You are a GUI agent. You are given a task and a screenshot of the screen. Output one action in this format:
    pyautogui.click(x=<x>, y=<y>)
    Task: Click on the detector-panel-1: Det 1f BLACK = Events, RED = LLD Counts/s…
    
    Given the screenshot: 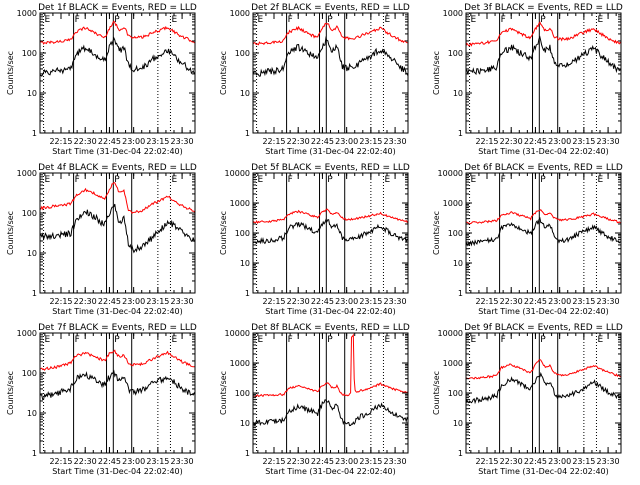 What is the action you would take?
    pyautogui.click(x=101, y=79)
    